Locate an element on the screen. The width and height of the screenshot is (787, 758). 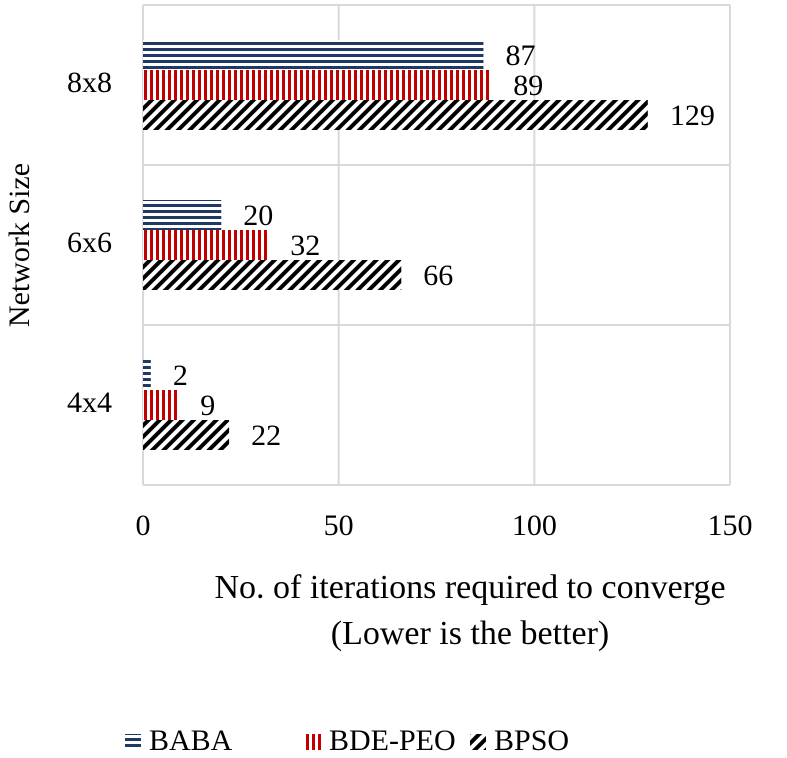
data-label: 20 is located at coordinates (258, 215).